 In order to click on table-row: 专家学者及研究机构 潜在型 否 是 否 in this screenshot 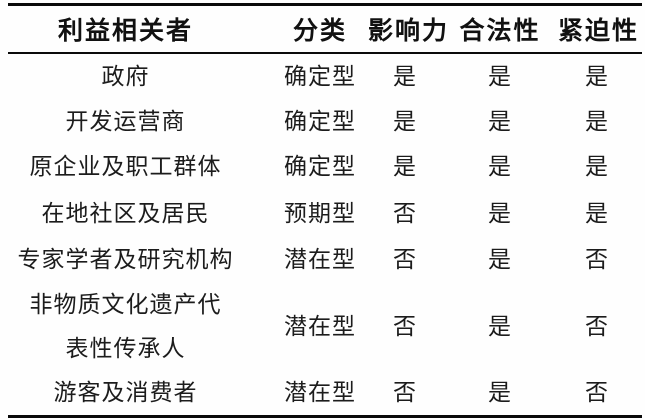, I will do `click(325, 260)`.